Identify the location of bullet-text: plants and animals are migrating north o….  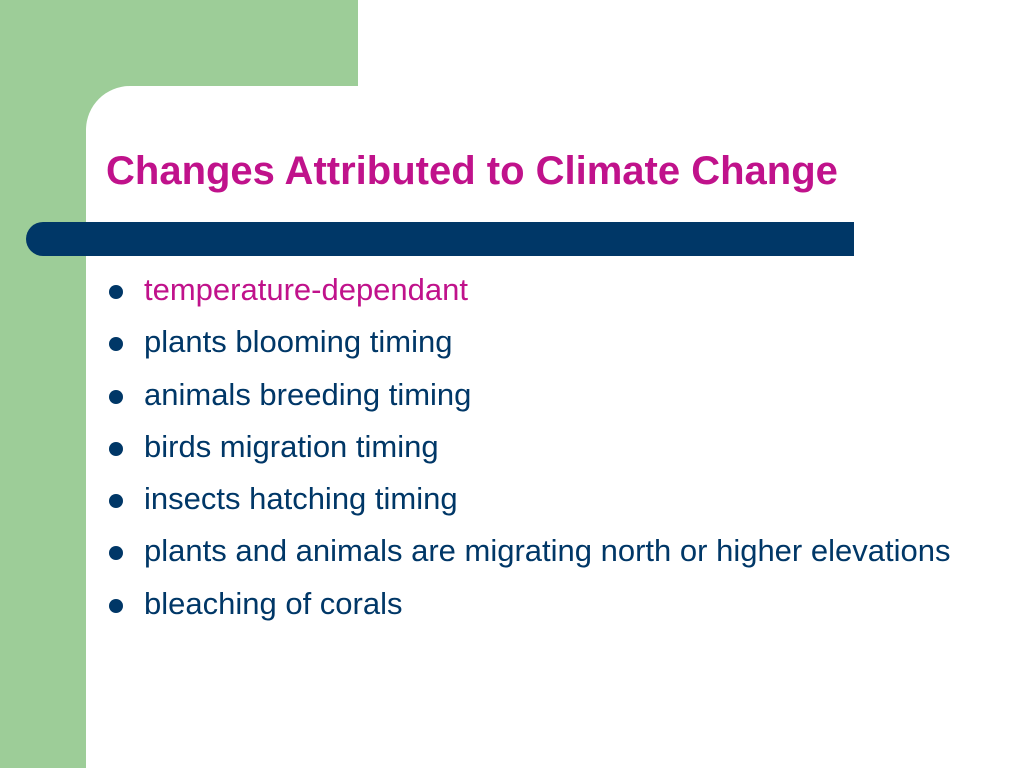
(547, 551).